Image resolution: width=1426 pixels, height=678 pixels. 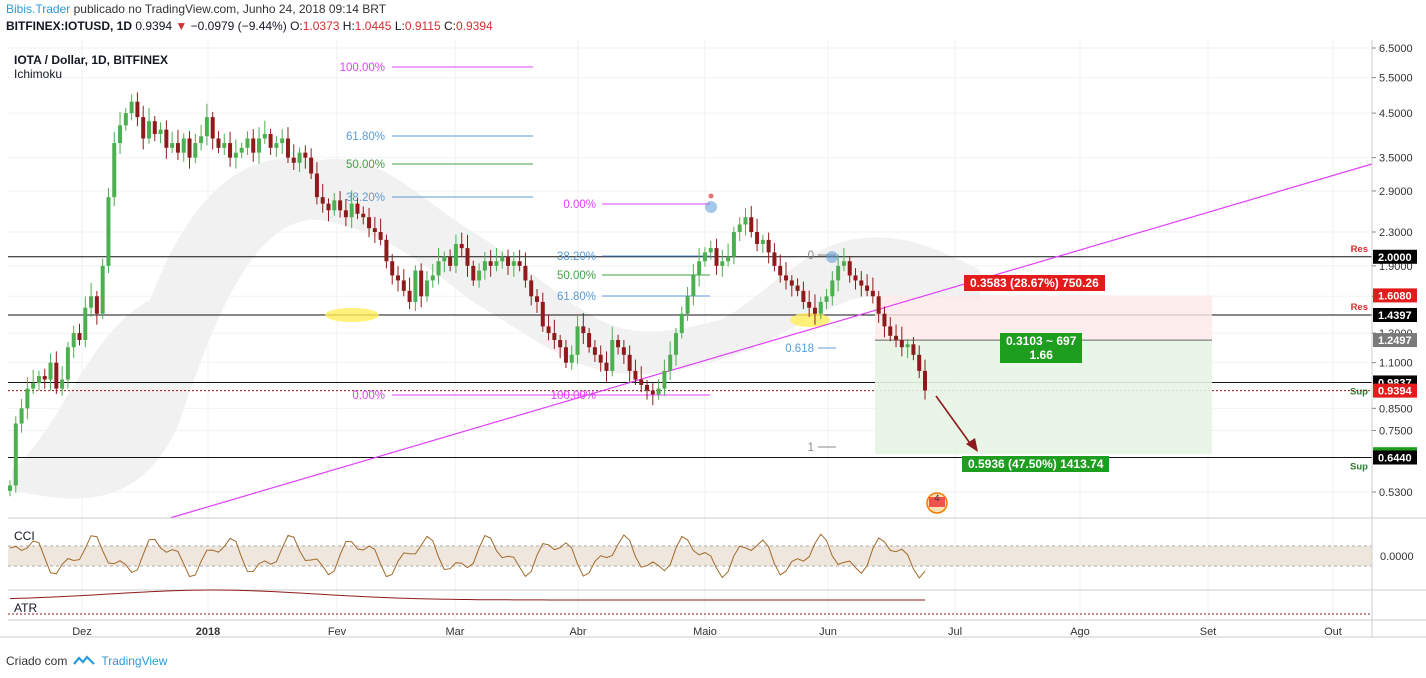 What do you see at coordinates (373, 26) in the screenshot?
I see `high-value: 1.0445` at bounding box center [373, 26].